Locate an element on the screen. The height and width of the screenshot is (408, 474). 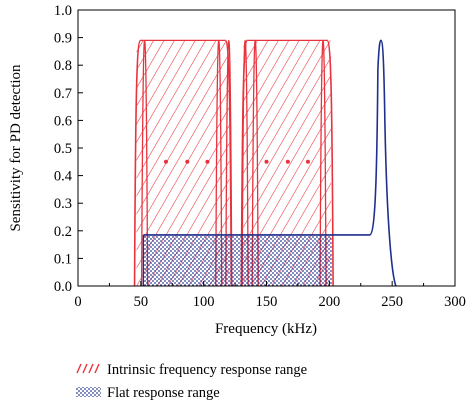
legend-entry-intrinsic: Intrinsic frequency response range is located at coordinates (191, 370).